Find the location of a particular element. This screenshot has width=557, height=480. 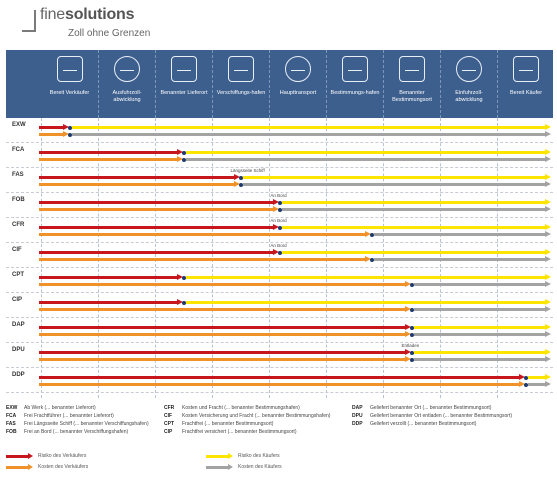

stage-label: Verschiffungs-hafen is located at coordinates (241, 93).